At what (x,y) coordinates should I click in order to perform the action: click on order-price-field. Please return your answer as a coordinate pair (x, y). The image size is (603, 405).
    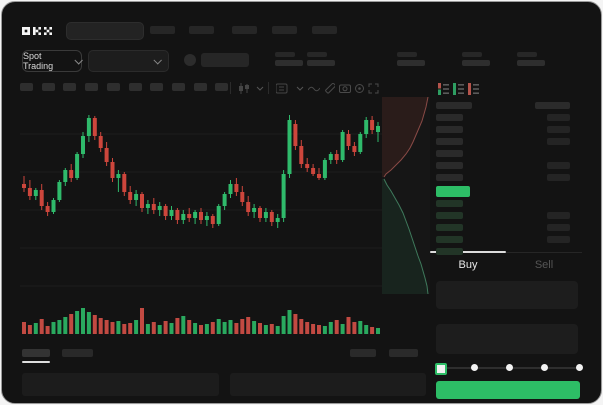
    Looking at the image, I should click on (507, 295).